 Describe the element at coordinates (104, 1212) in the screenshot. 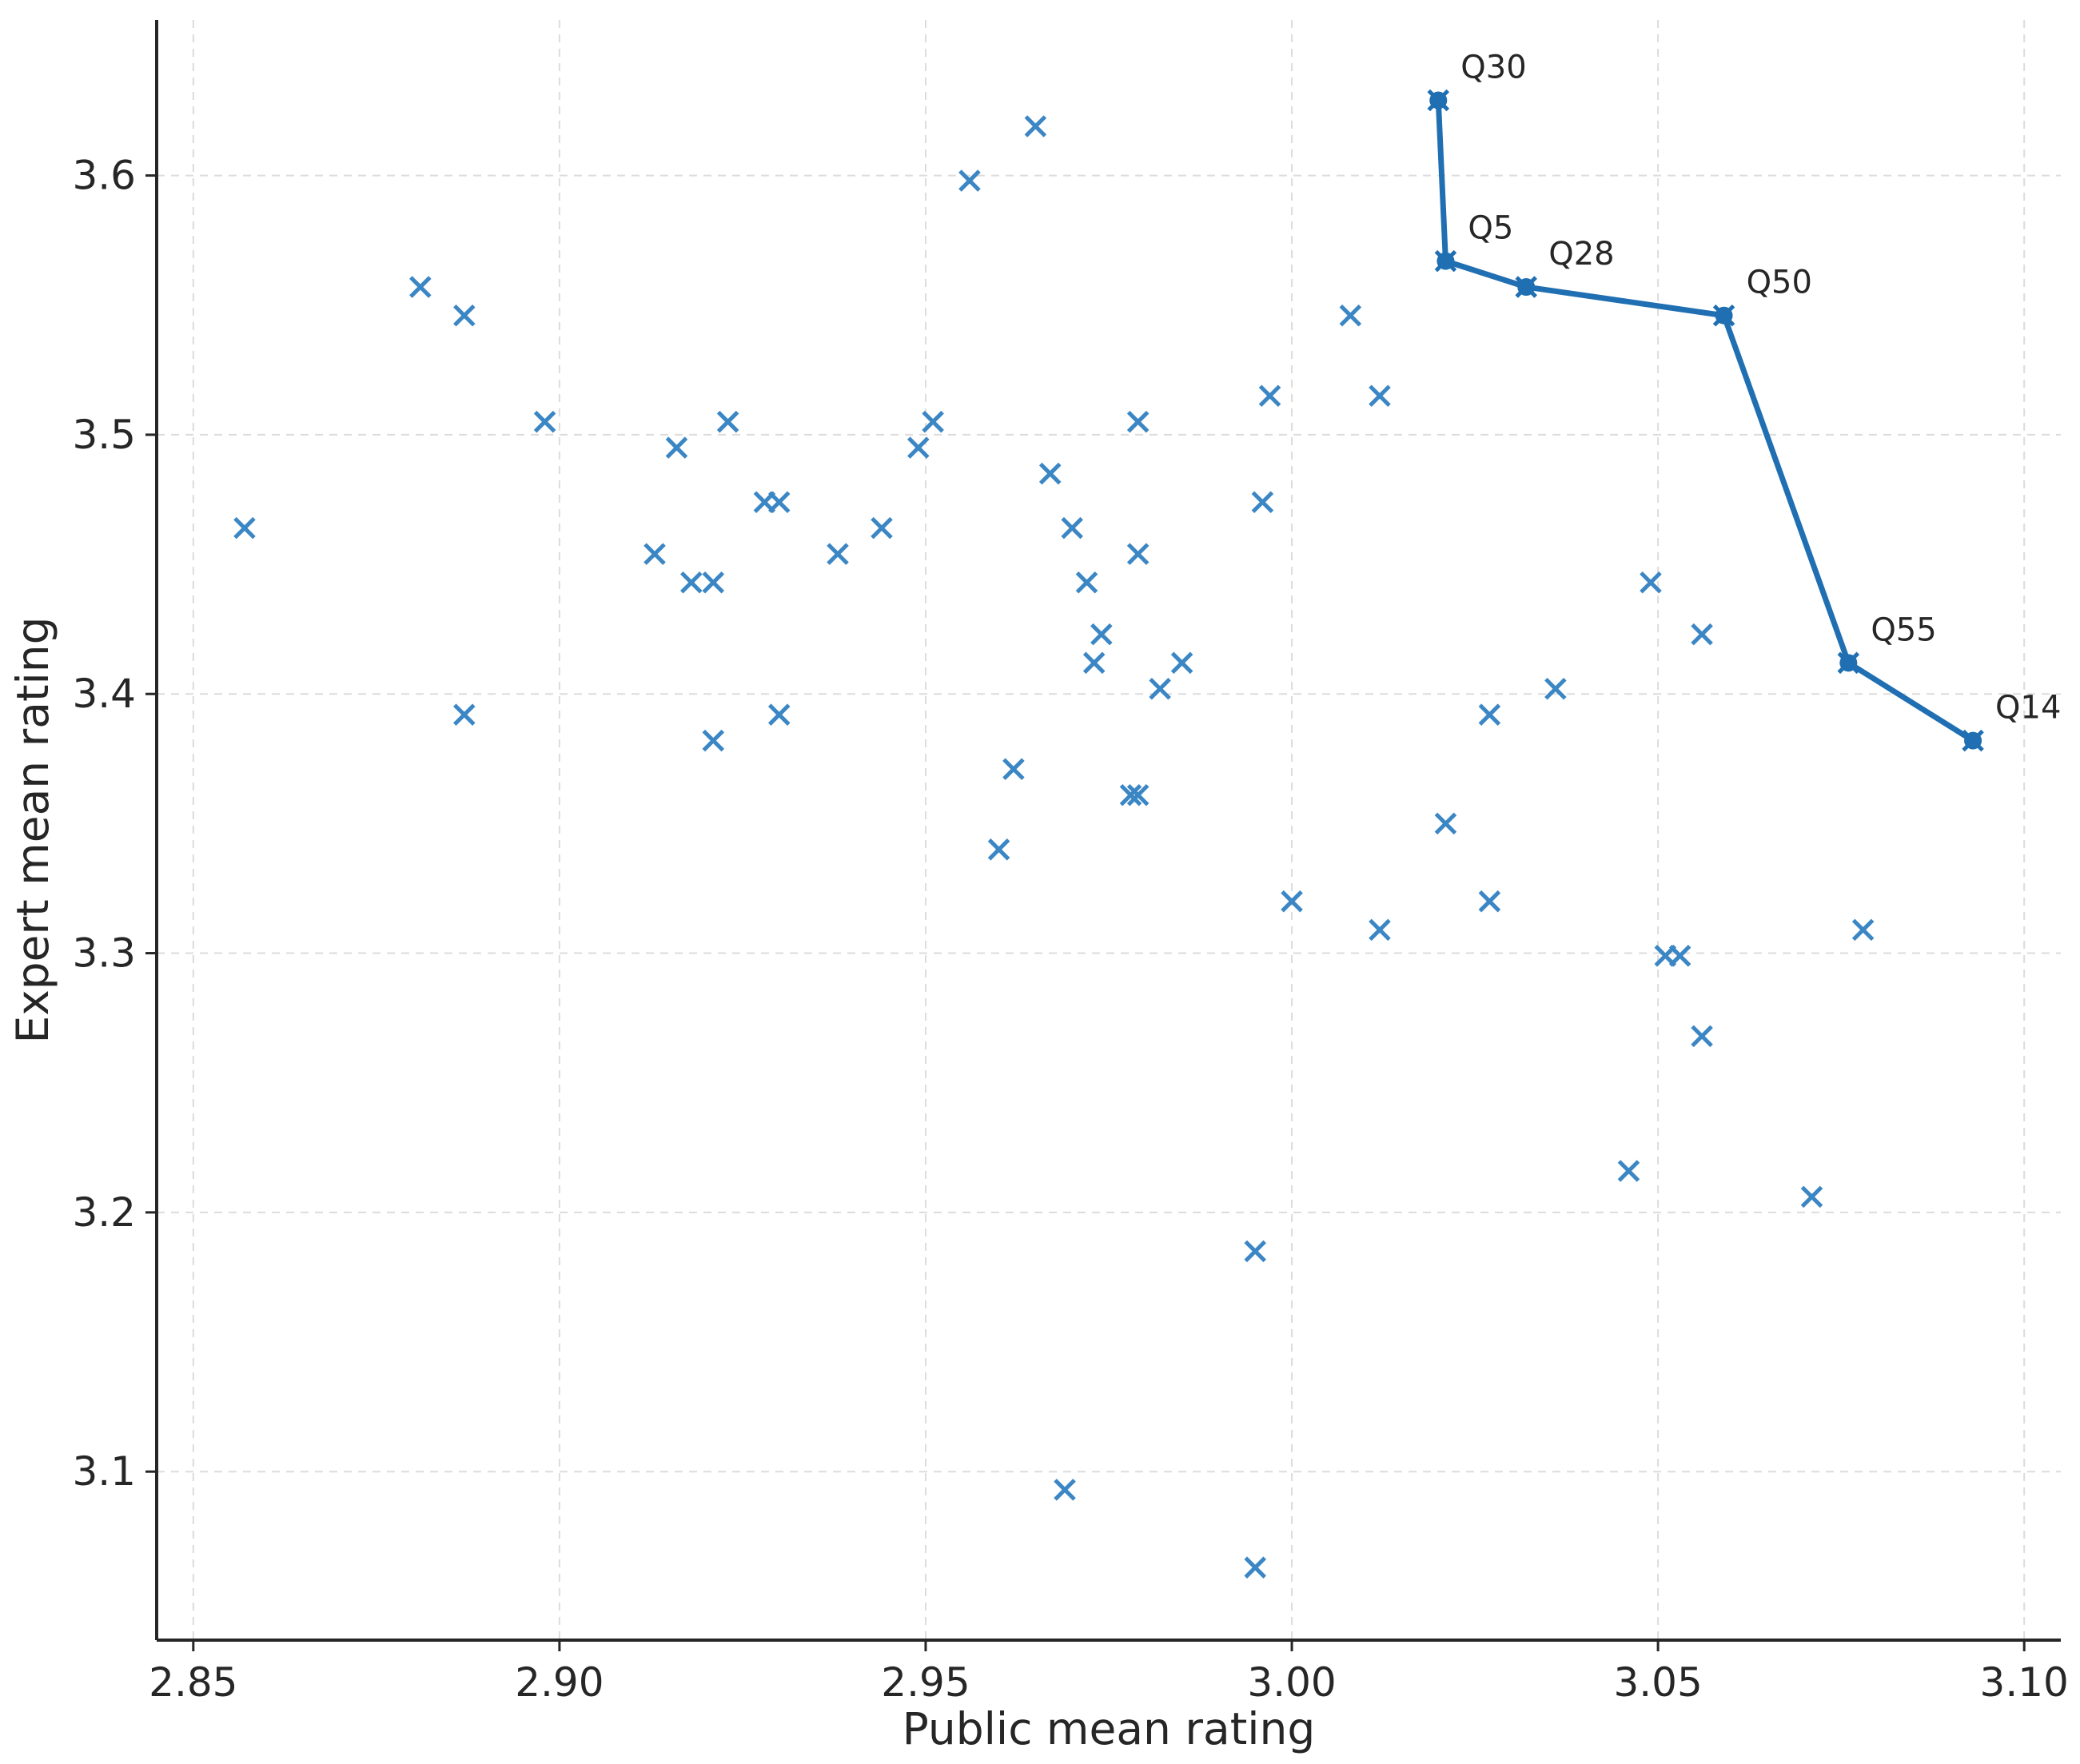

I see `y-tick-label: 3.2` at that location.